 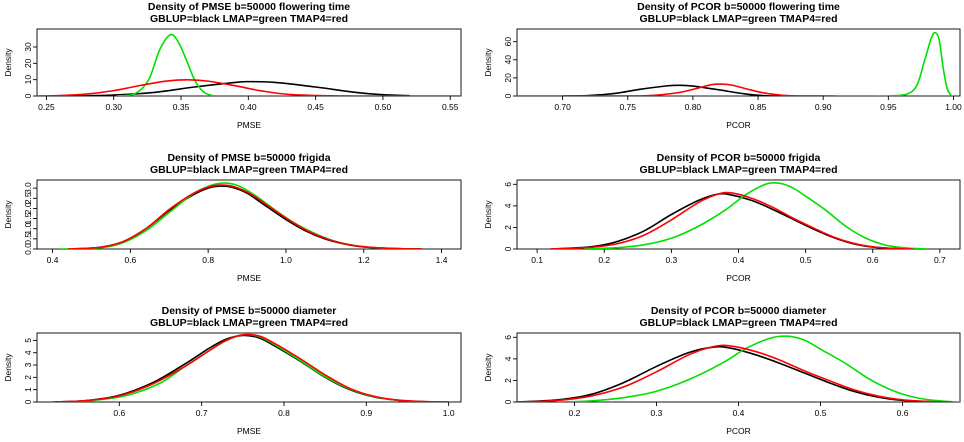 What do you see at coordinates (940, 260) in the screenshot?
I see `x-tick-label: 0.7` at bounding box center [940, 260].